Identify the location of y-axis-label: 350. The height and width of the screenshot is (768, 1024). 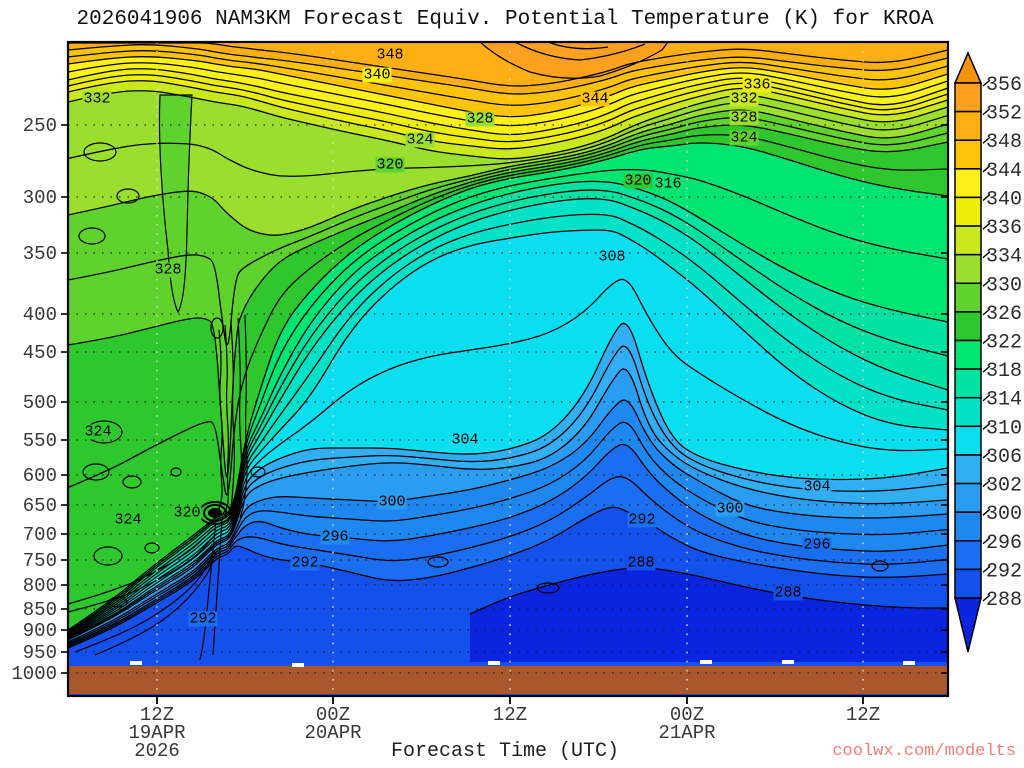
(40, 254).